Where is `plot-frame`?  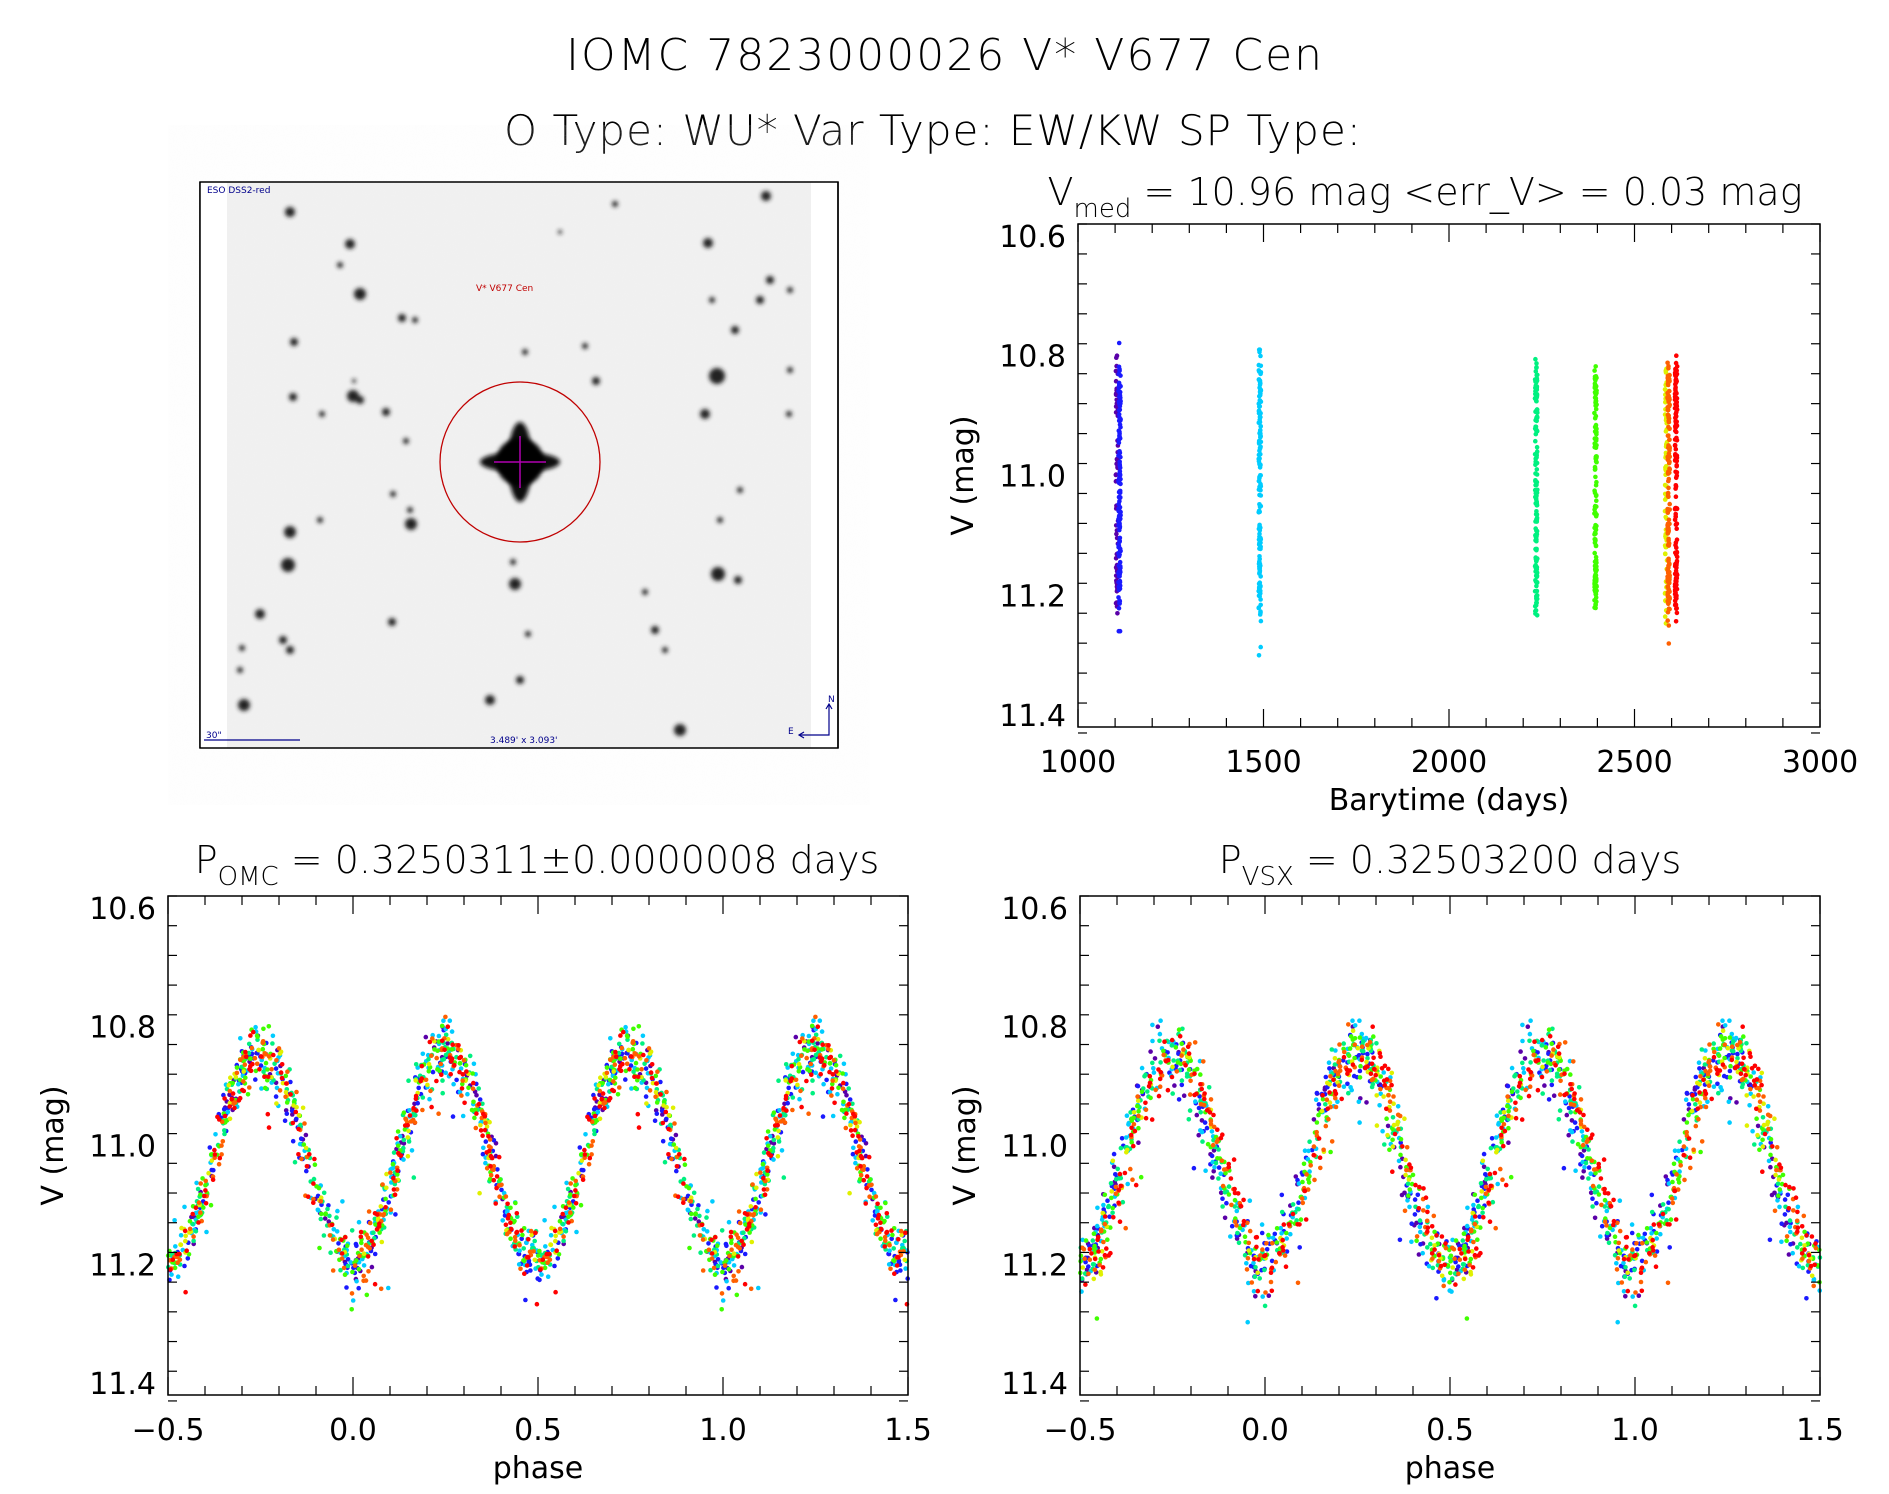 plot-frame is located at coordinates (1449, 475).